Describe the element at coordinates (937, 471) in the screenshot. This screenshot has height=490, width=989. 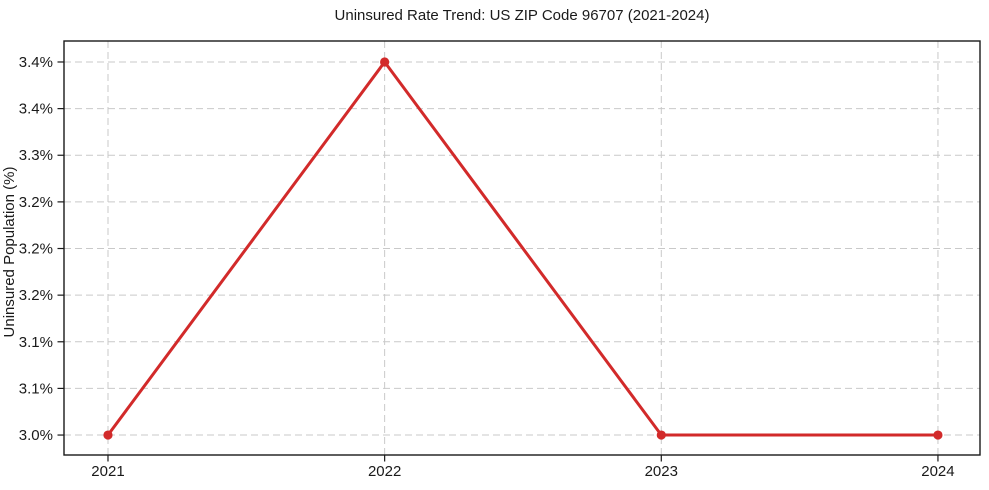
I see `x-tick-label: 2024` at that location.